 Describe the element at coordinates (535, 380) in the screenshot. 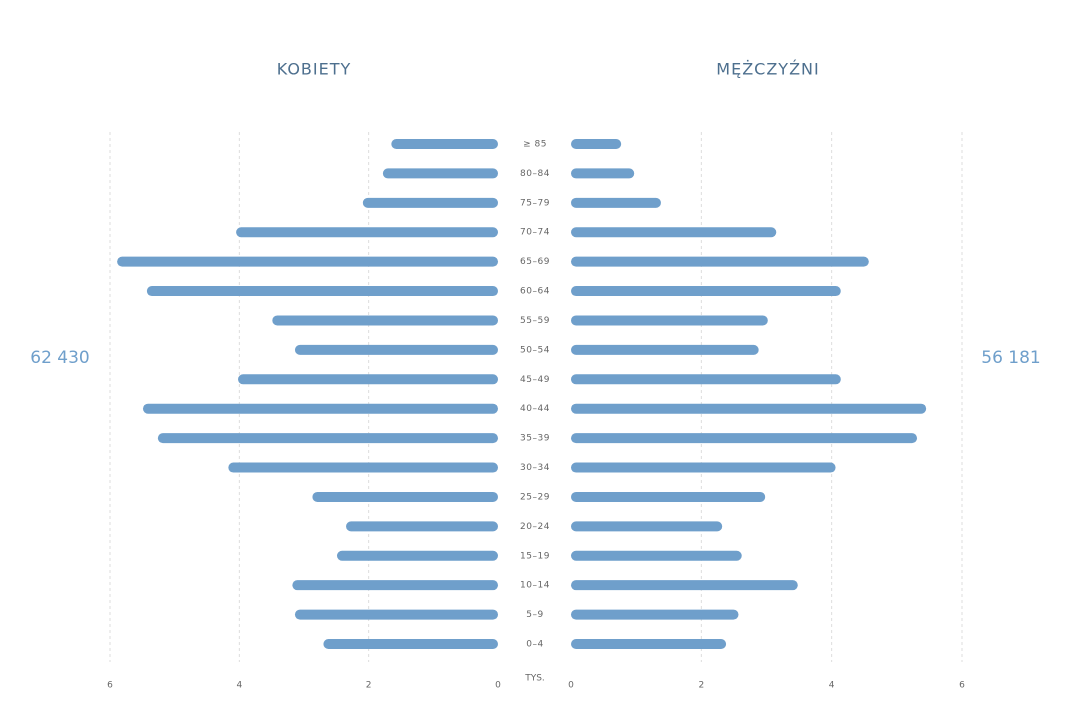

I see `category-label: 45–49` at that location.